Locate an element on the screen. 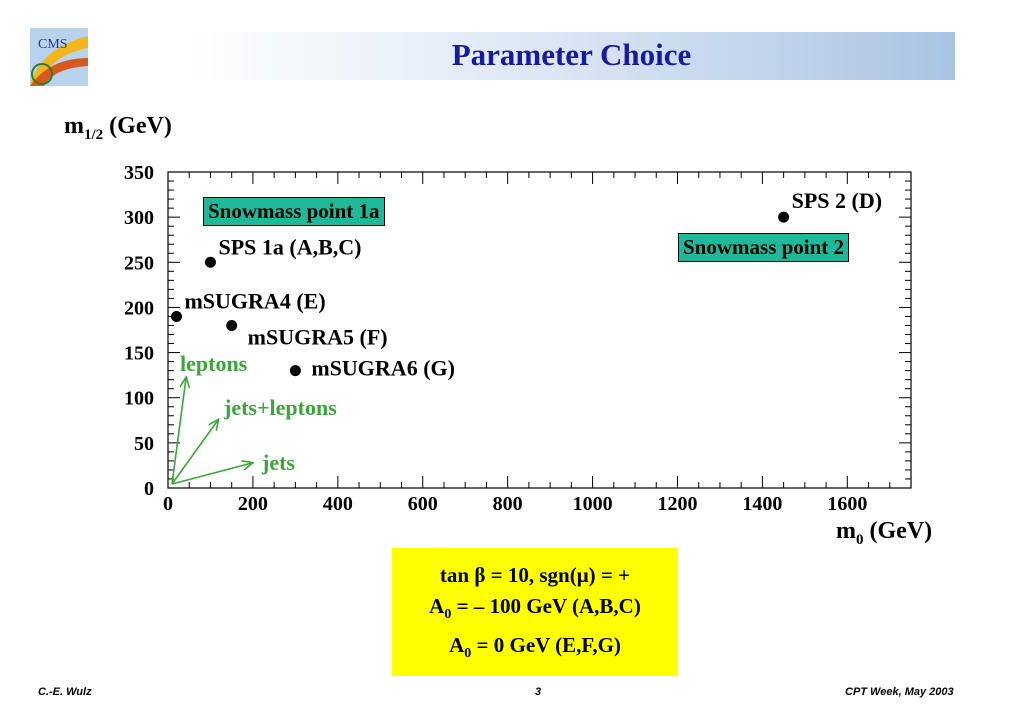 The image size is (1023, 708). y-tick-label: 0 is located at coordinates (149, 489).